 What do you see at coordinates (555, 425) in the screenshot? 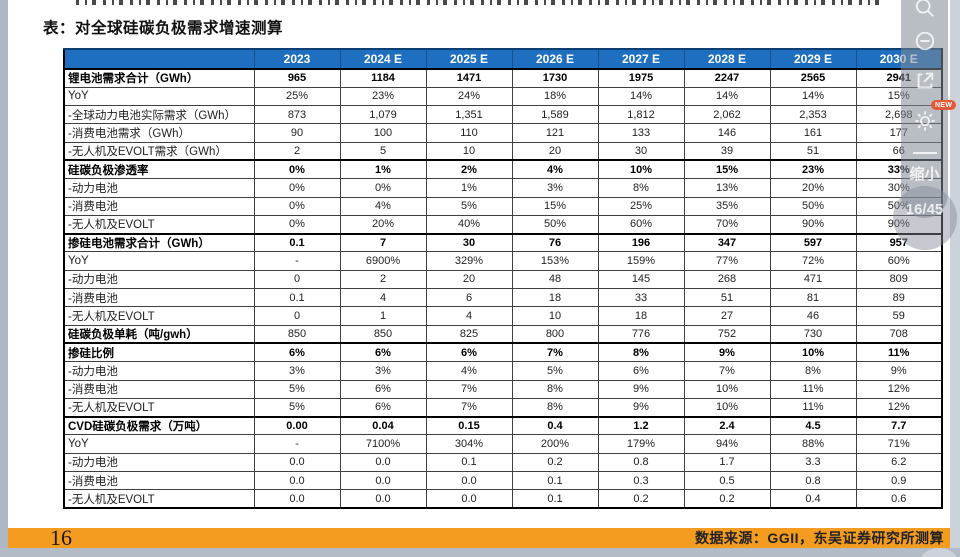
I see `table-cell: 0.4` at bounding box center [555, 425].